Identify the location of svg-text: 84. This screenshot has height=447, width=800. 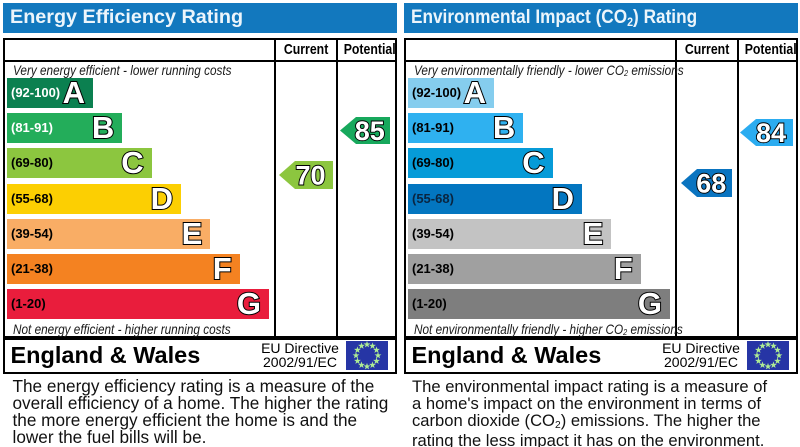
(771, 132).